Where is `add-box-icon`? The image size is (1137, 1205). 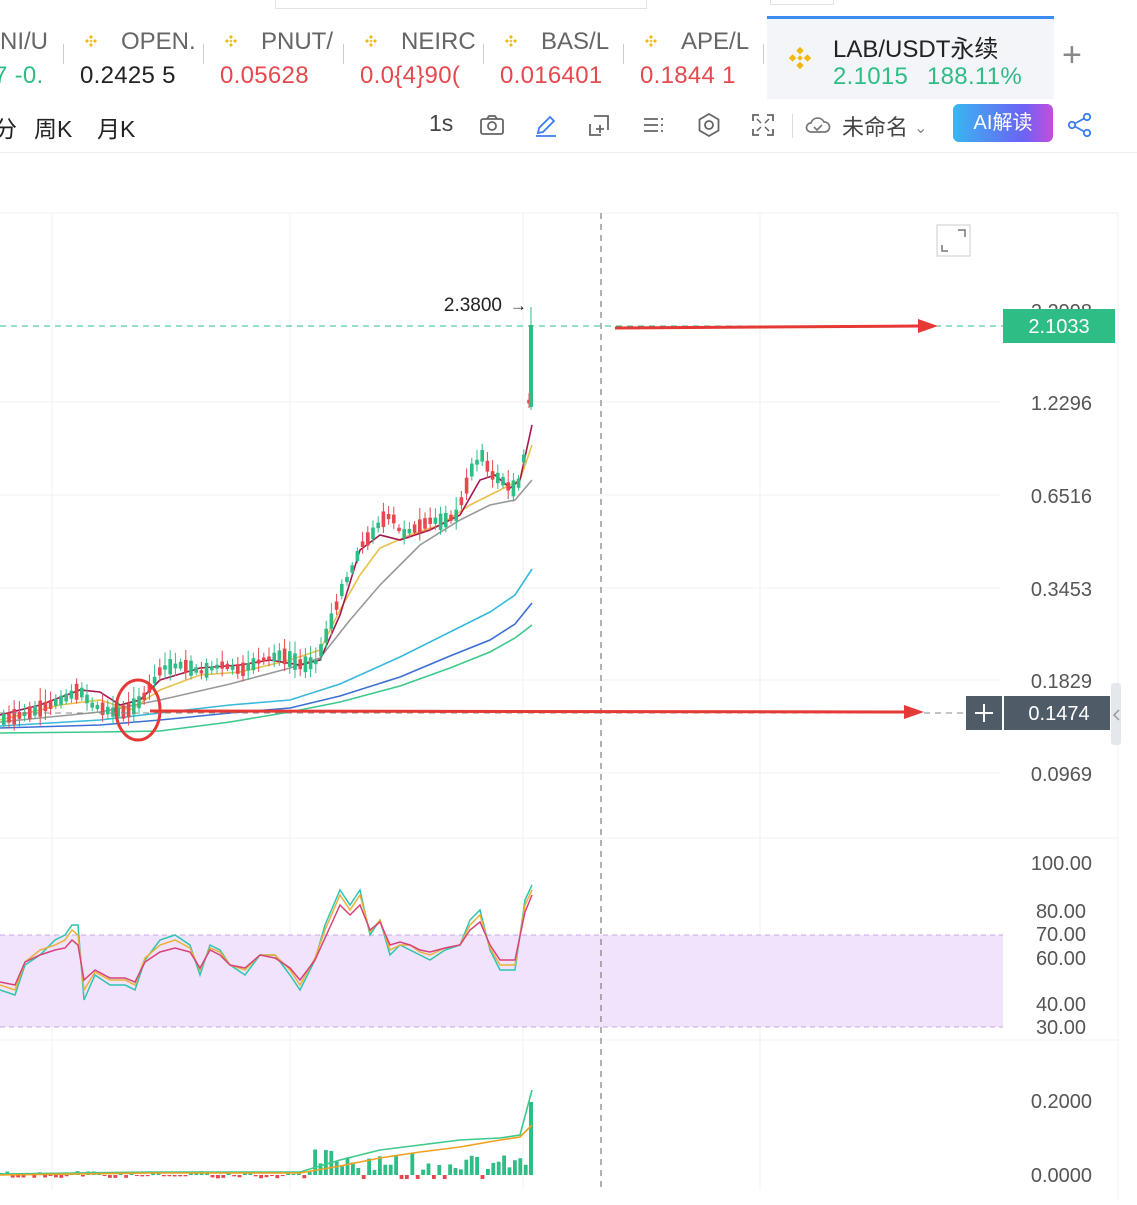
add-box-icon is located at coordinates (599, 125).